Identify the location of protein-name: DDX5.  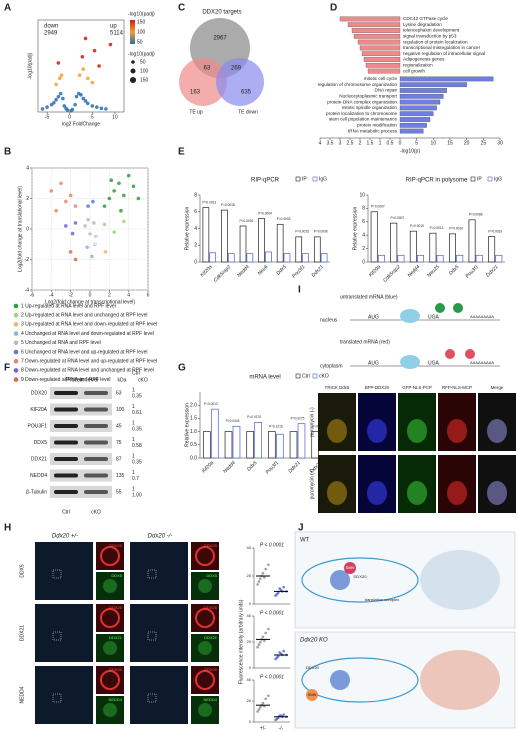
(41, 443).